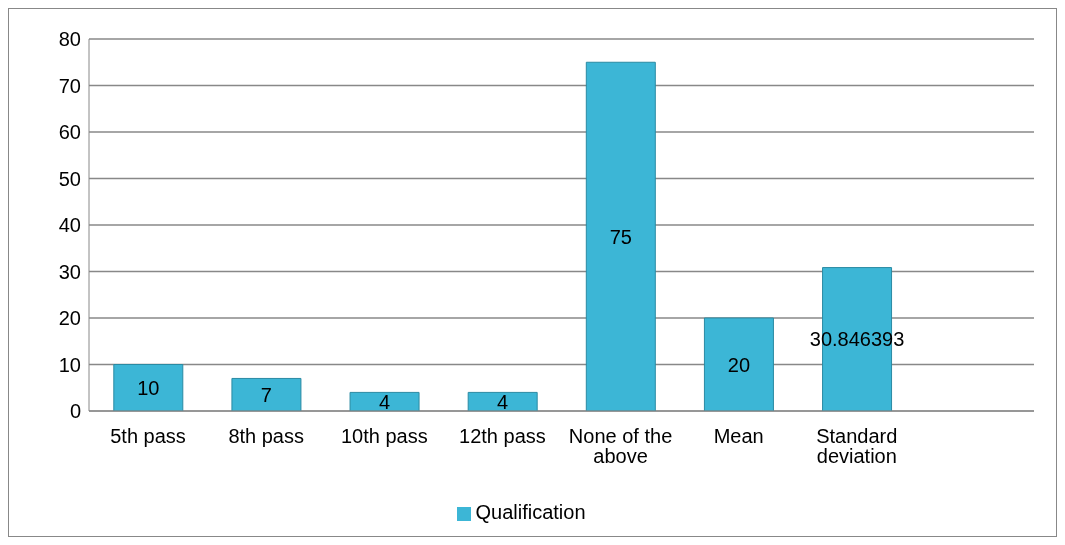  What do you see at coordinates (69, 178) in the screenshot?
I see `y-tick-label: 50` at bounding box center [69, 178].